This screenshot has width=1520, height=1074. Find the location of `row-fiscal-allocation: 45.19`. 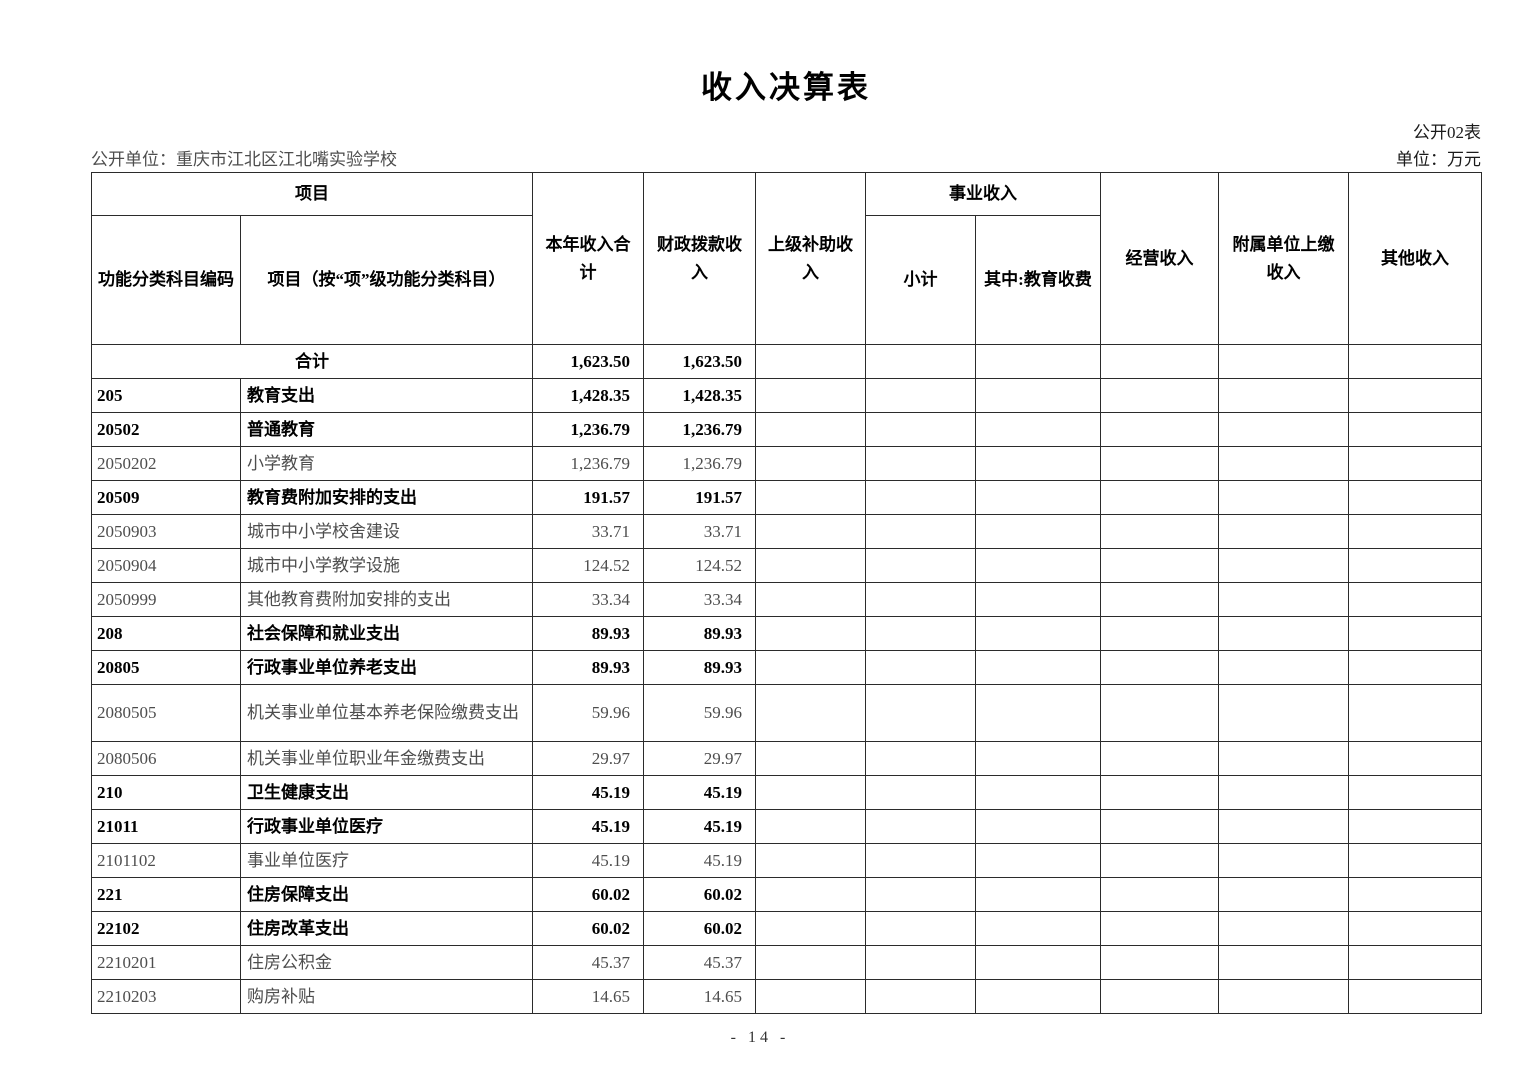

row-fiscal-allocation: 45.19 is located at coordinates (699, 826).